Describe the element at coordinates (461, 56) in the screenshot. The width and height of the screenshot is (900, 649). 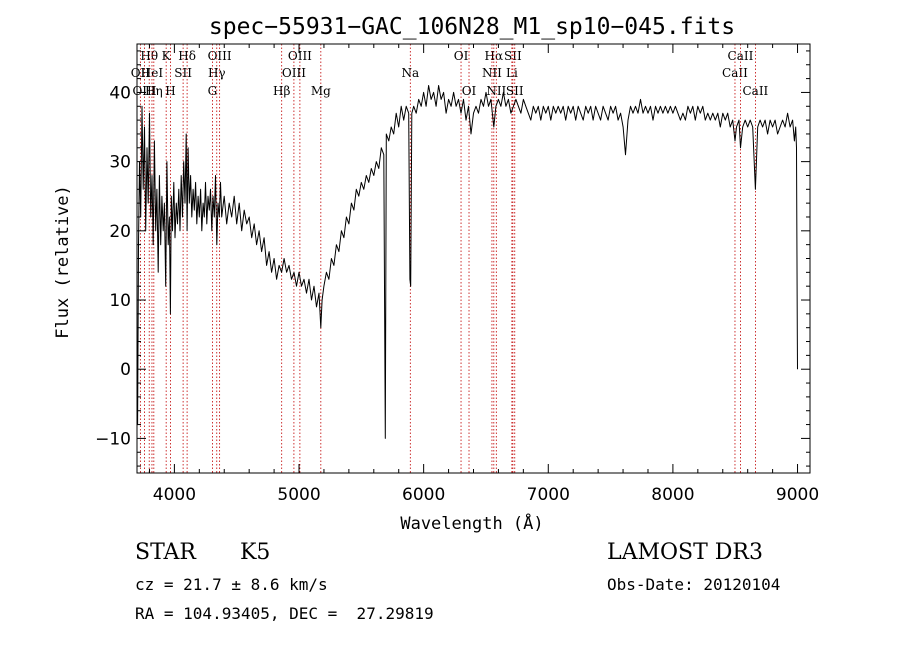
I see `line-label-17: OI` at that location.